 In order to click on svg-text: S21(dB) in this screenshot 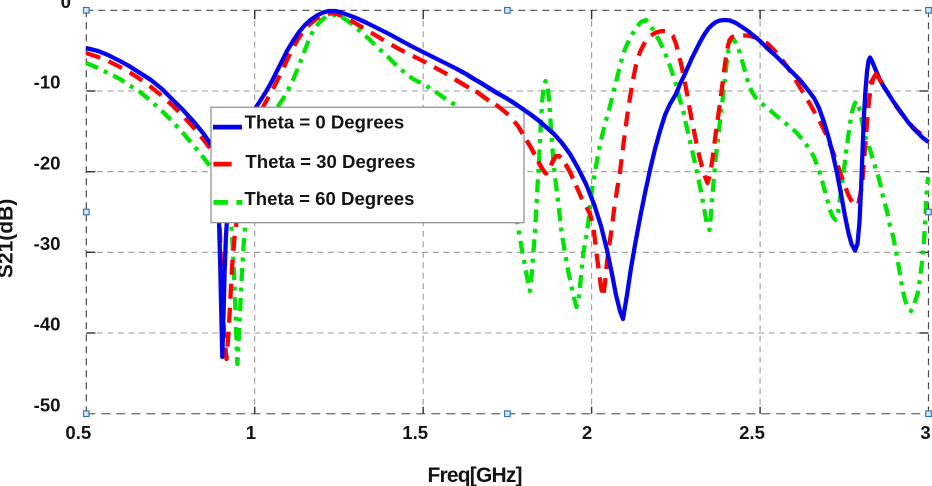, I will do `click(9, 238)`.